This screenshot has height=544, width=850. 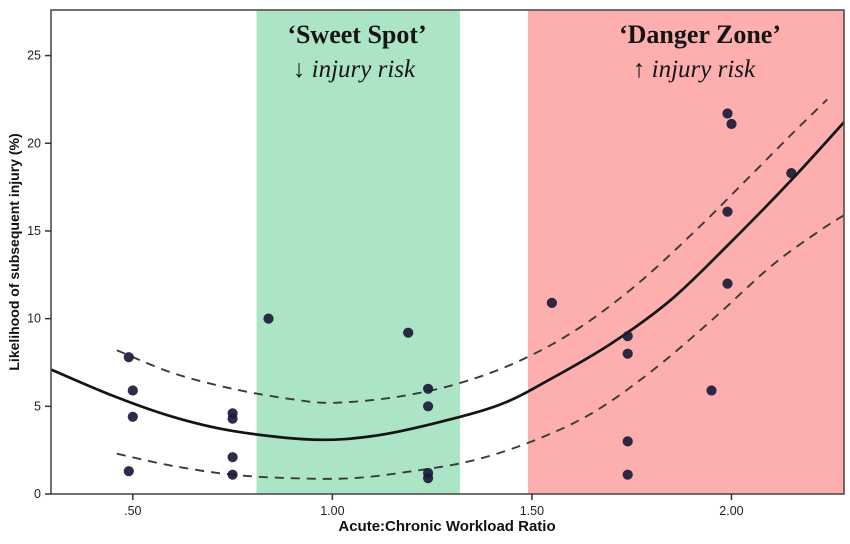 I want to click on sweet-spot-title: ‘Sweet Spot’, so click(x=357, y=34).